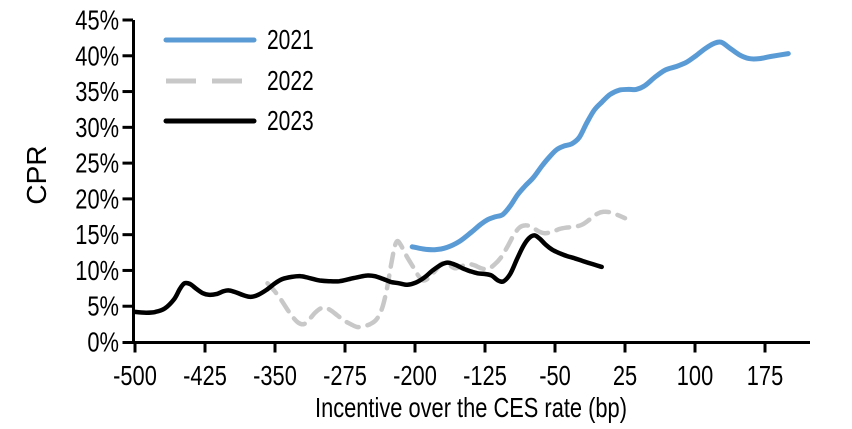 This screenshot has height=429, width=852. What do you see at coordinates (695, 375) in the screenshot?
I see `x-tick-label: 100` at bounding box center [695, 375].